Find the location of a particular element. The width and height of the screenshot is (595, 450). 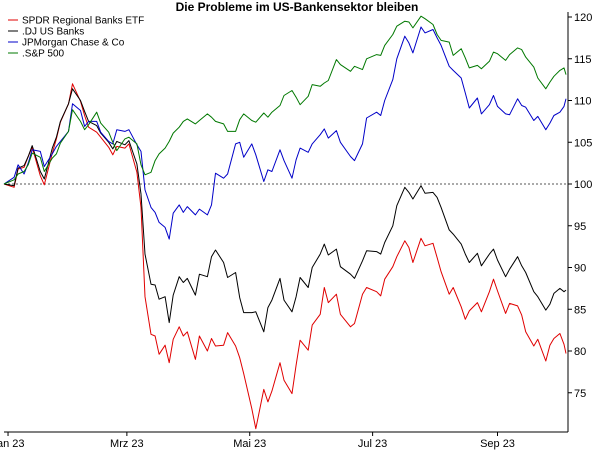

y-tick-label-2: 85 is located at coordinates (580, 310).